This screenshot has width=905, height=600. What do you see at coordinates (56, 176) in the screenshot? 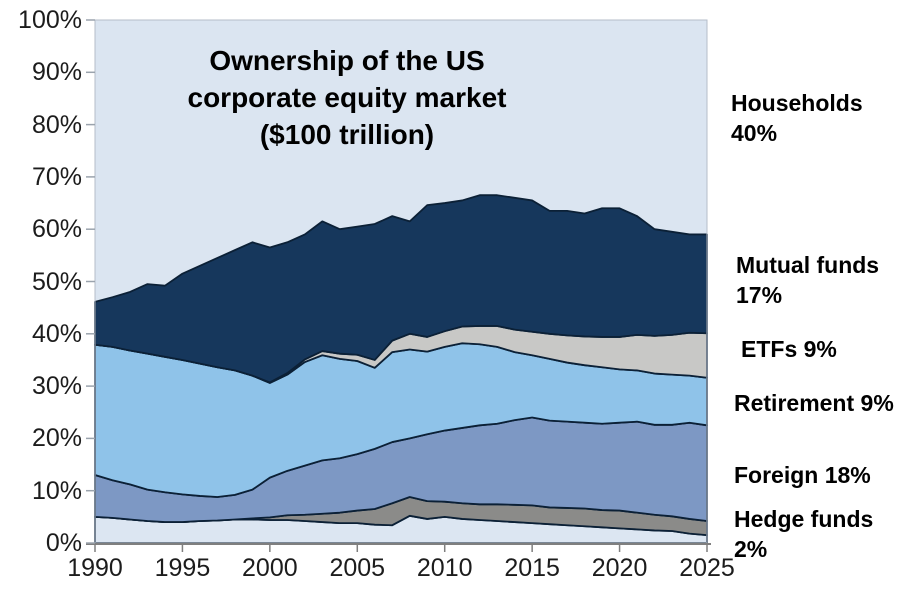
I see `y-axis-label: 70%` at bounding box center [56, 176].